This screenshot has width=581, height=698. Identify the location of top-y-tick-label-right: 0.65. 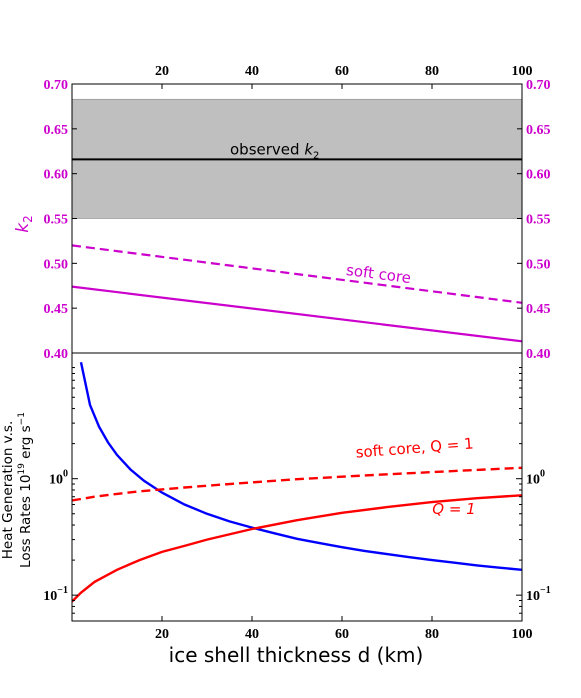
(538, 130).